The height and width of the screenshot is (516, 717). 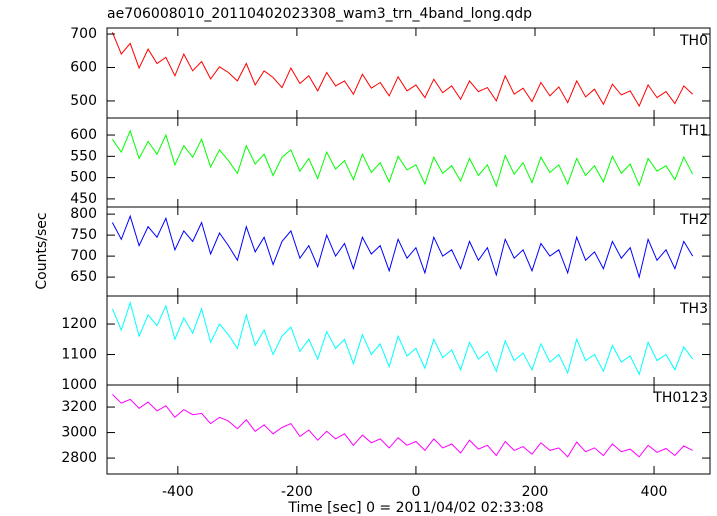 I want to click on y-tick-label: 750, so click(x=83, y=235).